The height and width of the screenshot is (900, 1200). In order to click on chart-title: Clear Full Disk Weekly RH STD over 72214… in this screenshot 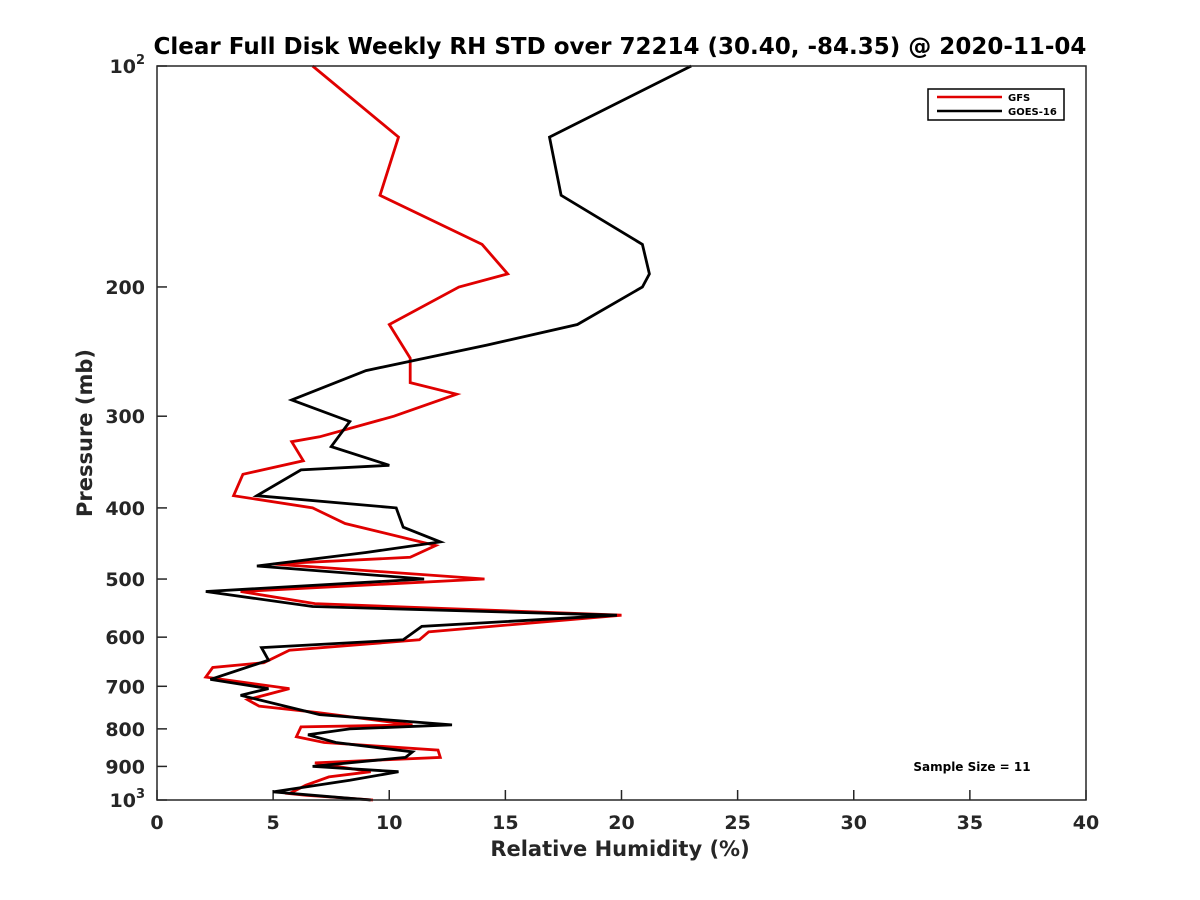, I will do `click(620, 47)`.